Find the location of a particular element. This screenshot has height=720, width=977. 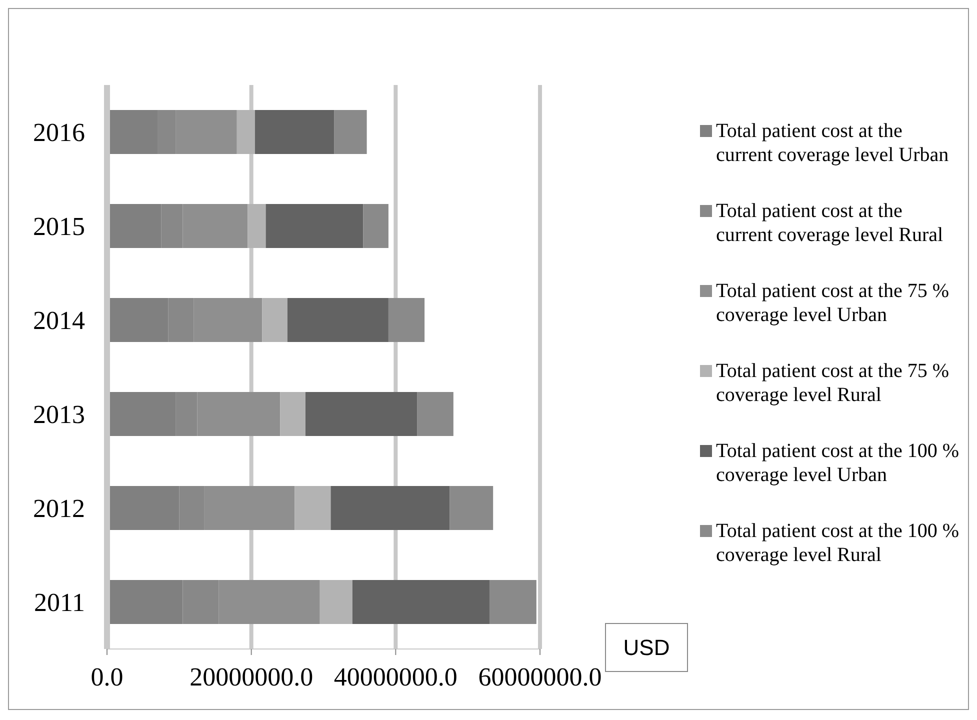

y-tick-label: 2013 is located at coordinates (59, 415).